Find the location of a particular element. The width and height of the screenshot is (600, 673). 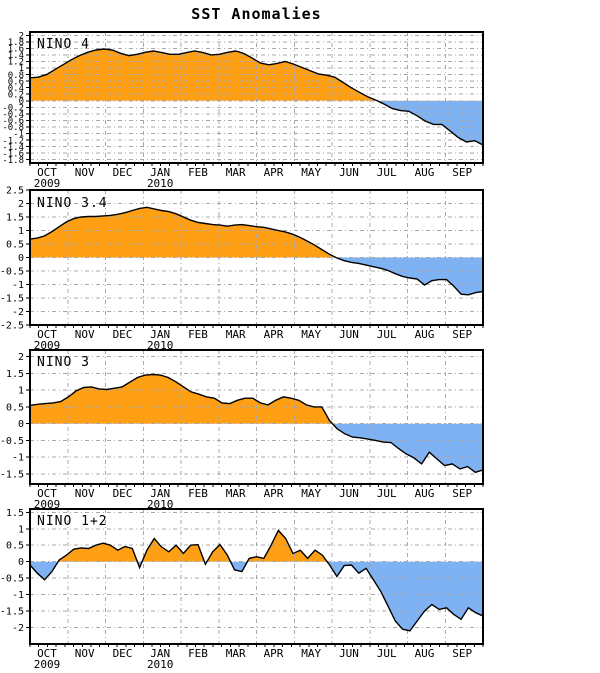

svg-text: 1.2 is located at coordinates (16, 63).